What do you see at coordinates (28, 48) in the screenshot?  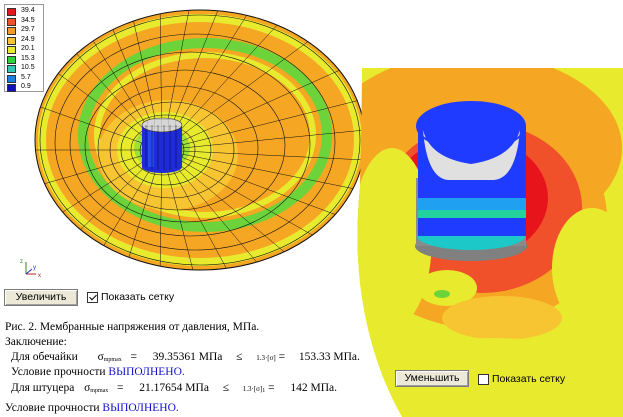 I see `legend-value: 20.1` at bounding box center [28, 48].